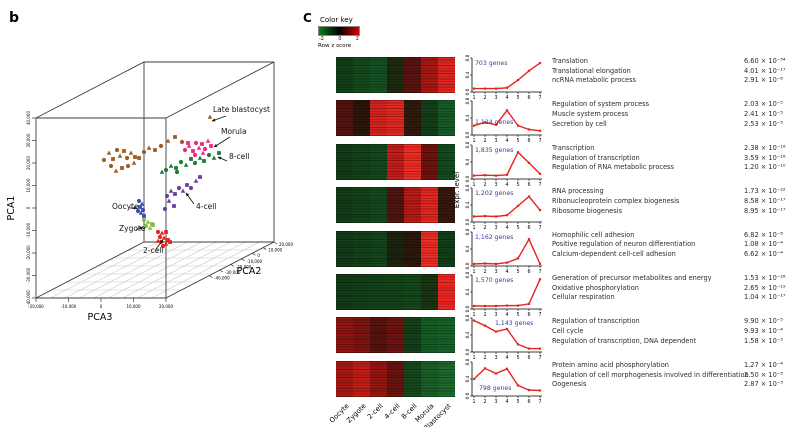  Describe the element at coordinates (765, 61) in the screenshot. I see `go-pvalue: 6.60 × 10⁻³⁴` at that location.